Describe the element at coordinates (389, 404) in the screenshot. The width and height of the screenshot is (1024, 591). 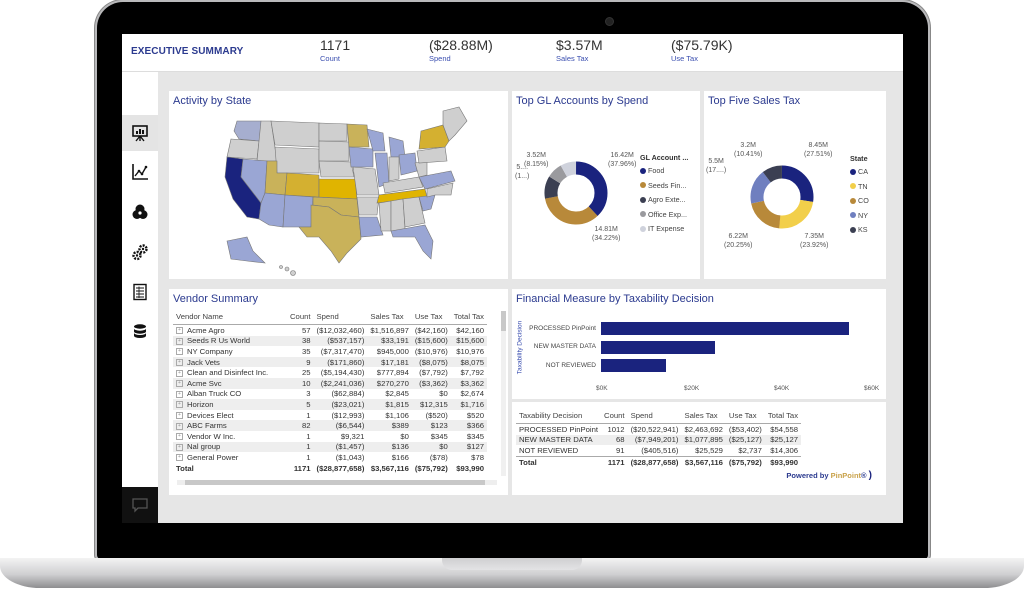
I see `cell: $1,815` at that location.